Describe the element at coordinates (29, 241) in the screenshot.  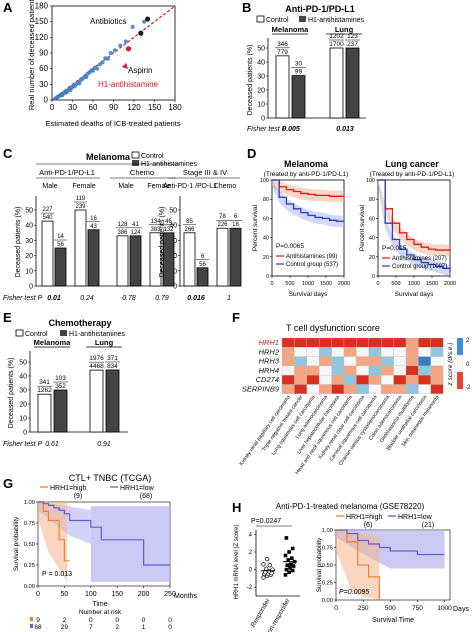
I see `y-tick-label: 30` at that location.